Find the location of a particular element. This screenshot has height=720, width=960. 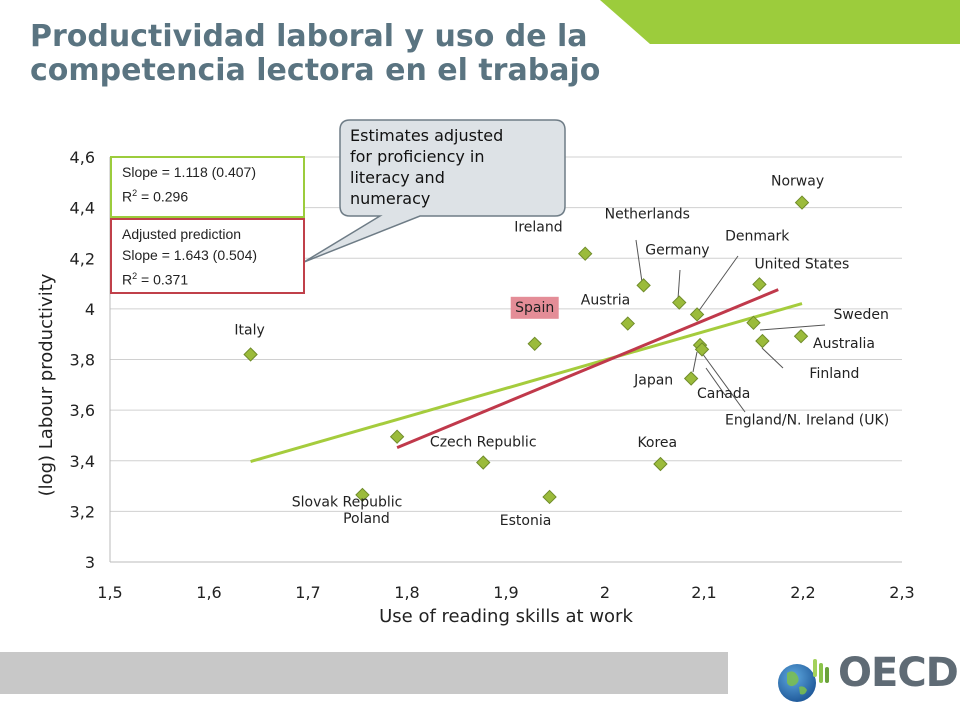

globe-icon is located at coordinates (803, 680).